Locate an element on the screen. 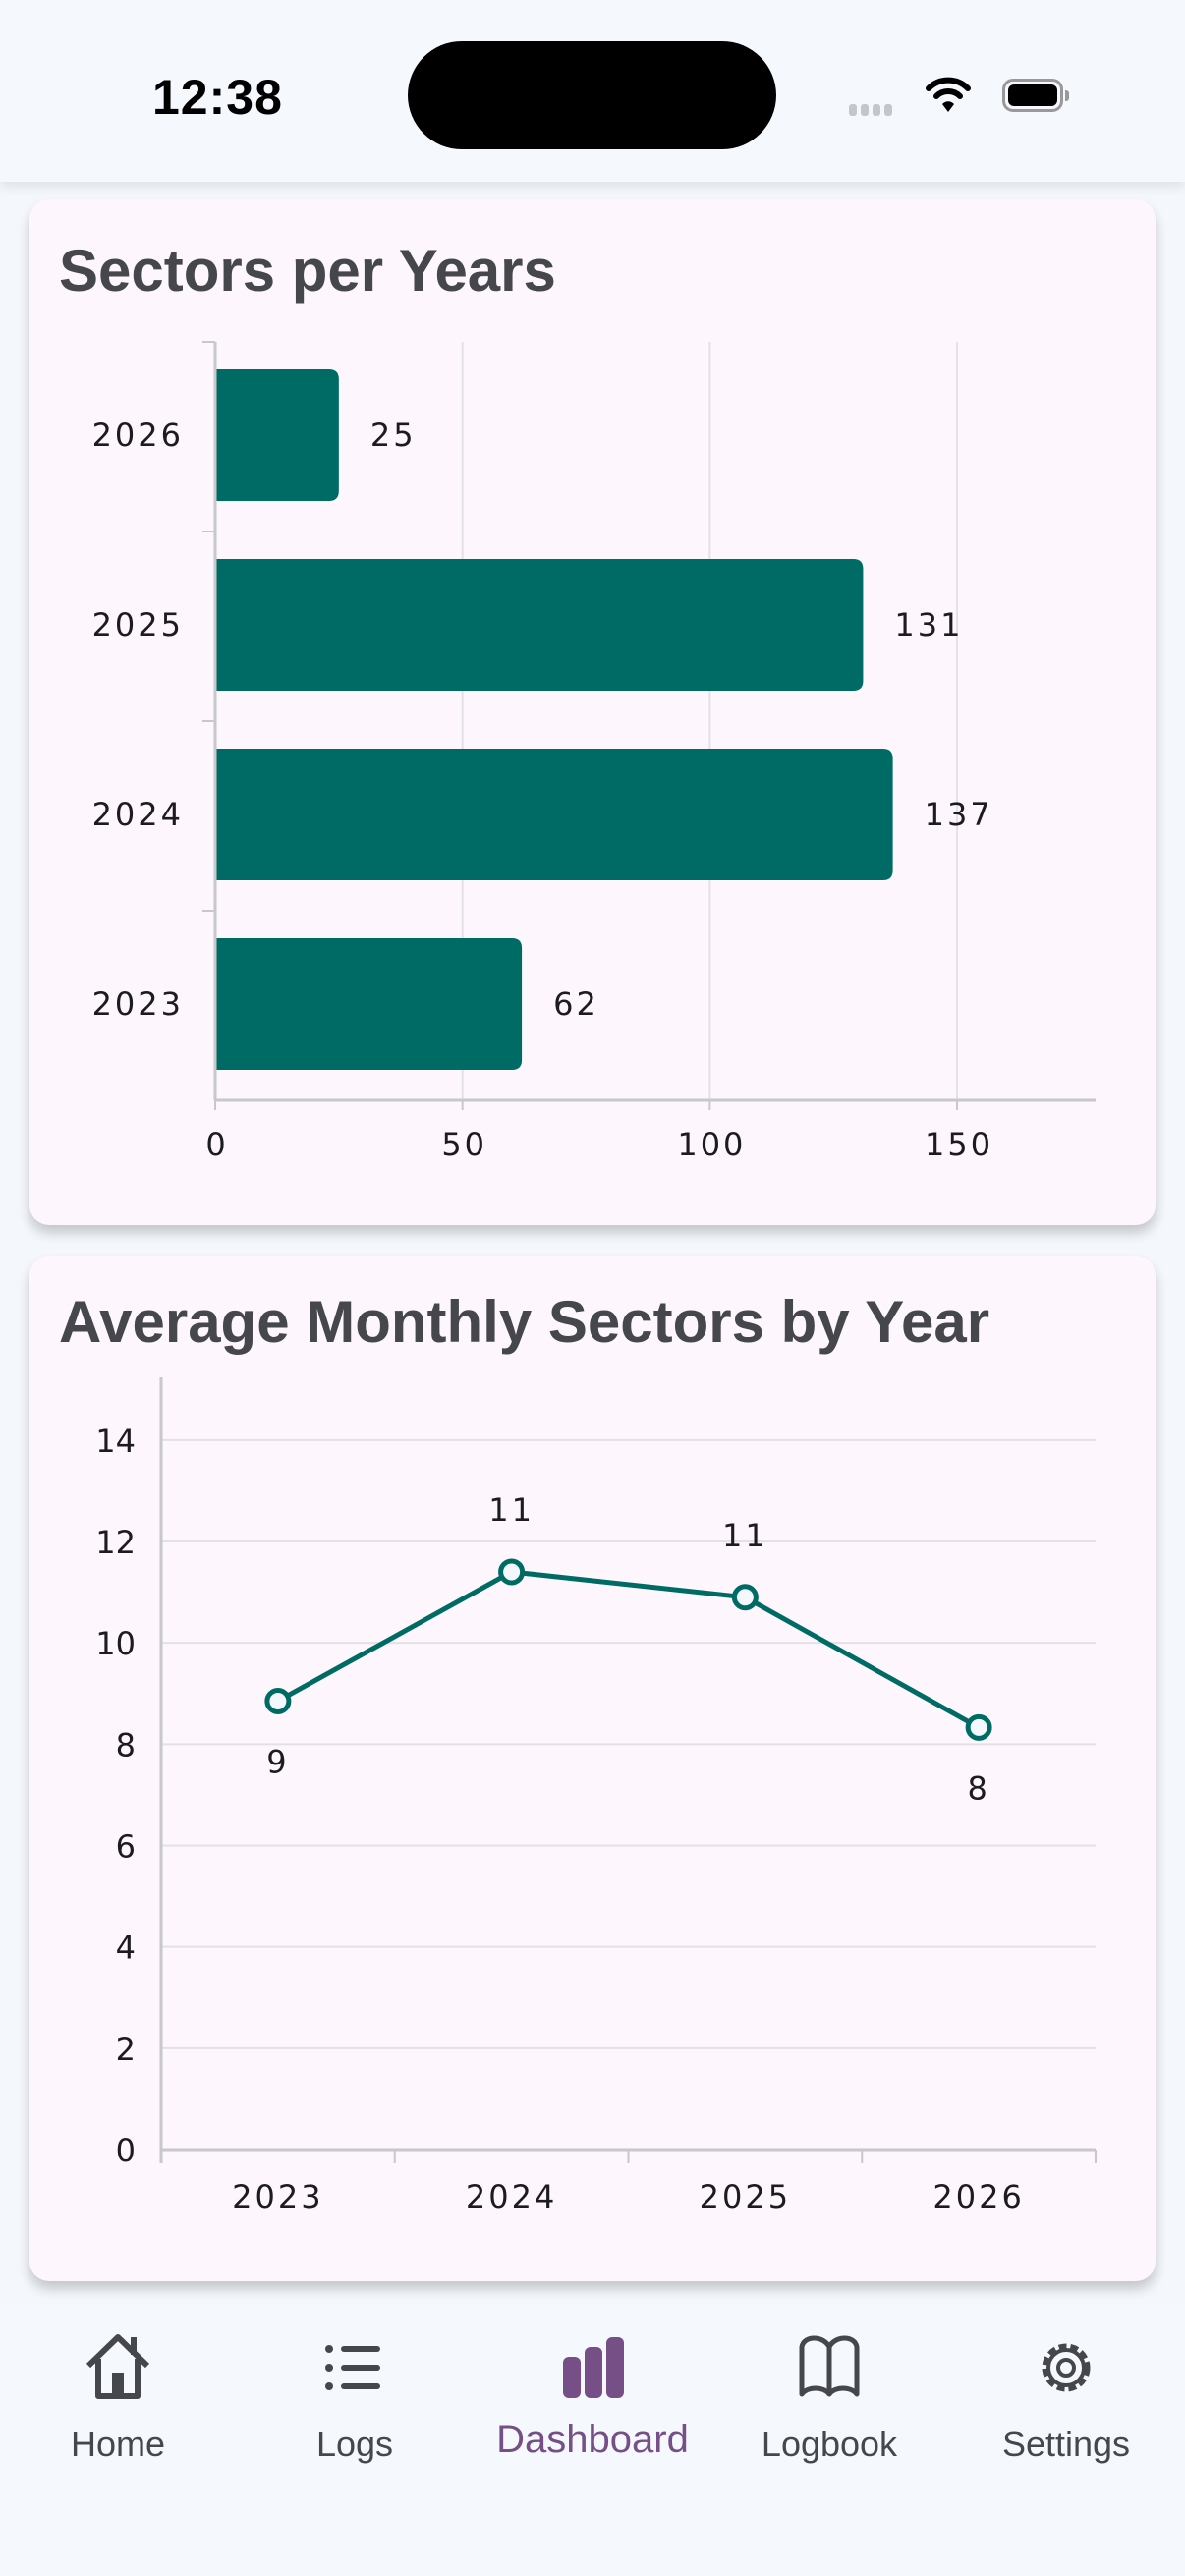  card-title: Sectors per Years is located at coordinates (308, 271).